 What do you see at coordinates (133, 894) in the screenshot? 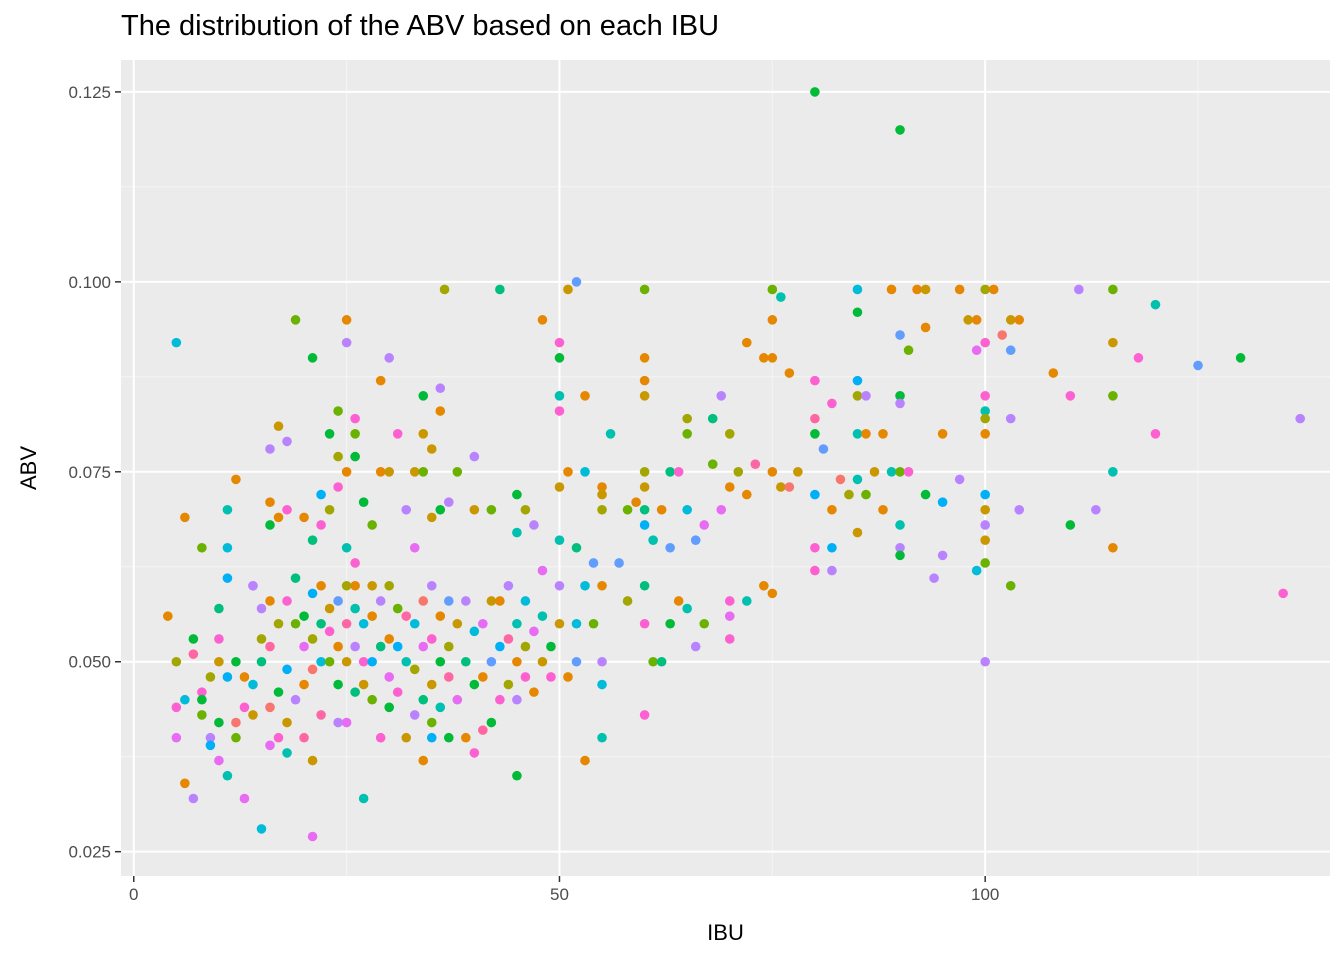
I see `x-tick-label: 0` at bounding box center [133, 894].